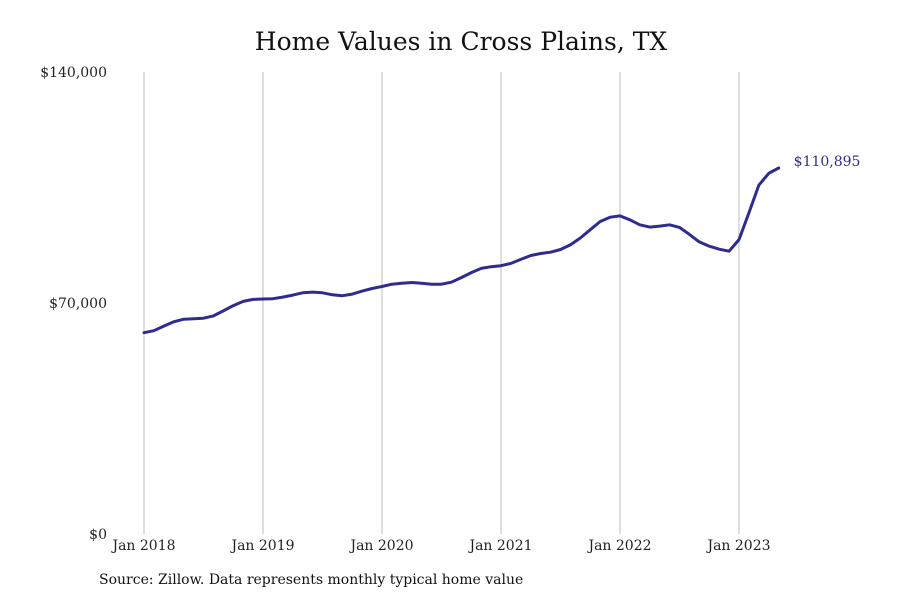 This screenshot has width=900, height=600. What do you see at coordinates (98, 535) in the screenshot?
I see `y-tick-label: $0` at bounding box center [98, 535].